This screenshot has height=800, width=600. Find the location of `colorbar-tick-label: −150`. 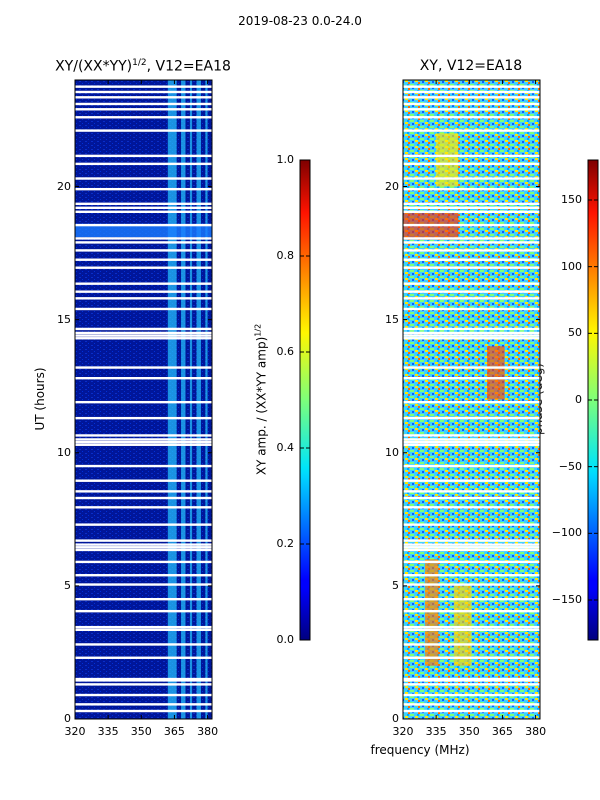

colorbar-tick-label: −150 is located at coordinates (566, 599).